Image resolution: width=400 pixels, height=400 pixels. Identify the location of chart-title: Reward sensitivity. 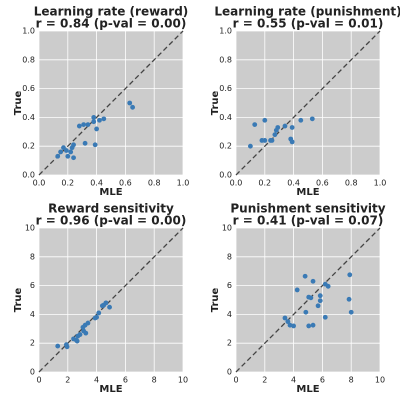
(111, 209).